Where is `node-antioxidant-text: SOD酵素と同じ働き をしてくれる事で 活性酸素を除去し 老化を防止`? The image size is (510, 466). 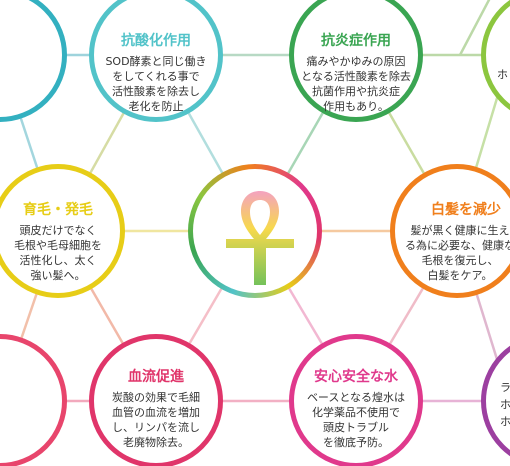
node-antioxidant-text: SOD酵素と同じ働き をしてくれる事で 活性酸素を除去し 老化を防止 is located at coordinates (156, 84).